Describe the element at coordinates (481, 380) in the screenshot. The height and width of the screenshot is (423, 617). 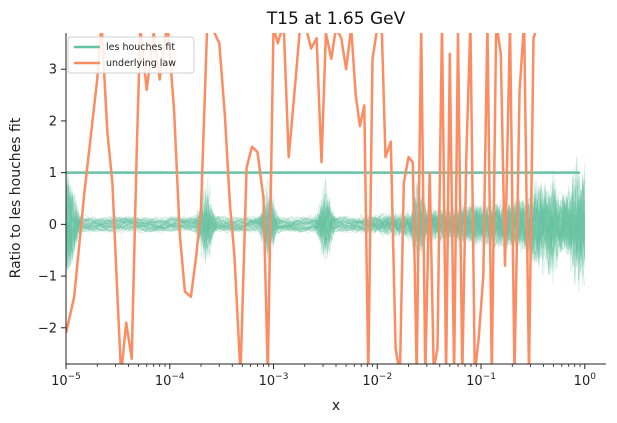
I see `x-tick-label: 10⁻¹` at that location.